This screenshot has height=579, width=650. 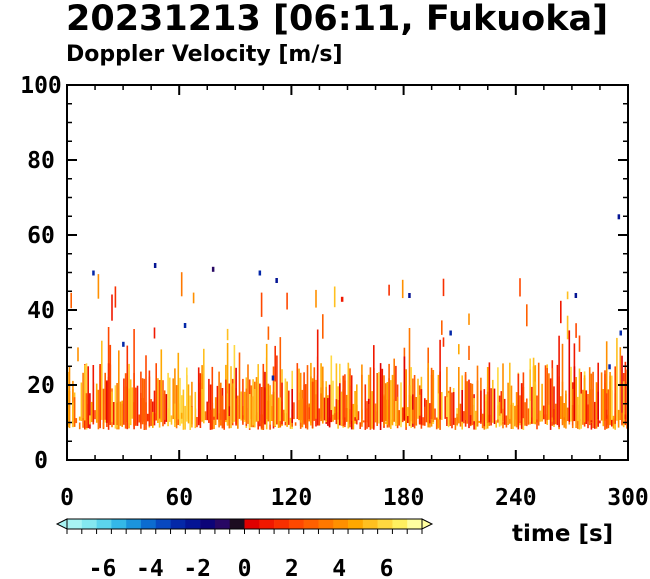 What do you see at coordinates (204, 54) in the screenshot?
I see `chart-subtitle: Doppler Velocity [m/s]` at bounding box center [204, 54].